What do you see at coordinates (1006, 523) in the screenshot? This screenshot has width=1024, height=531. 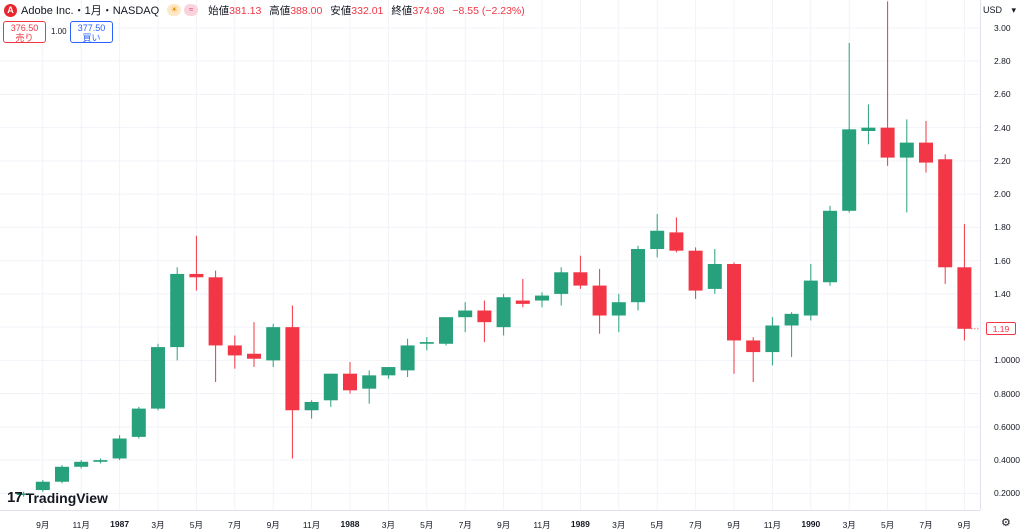 I see `gear-icon: ⚙` at bounding box center [1006, 523].